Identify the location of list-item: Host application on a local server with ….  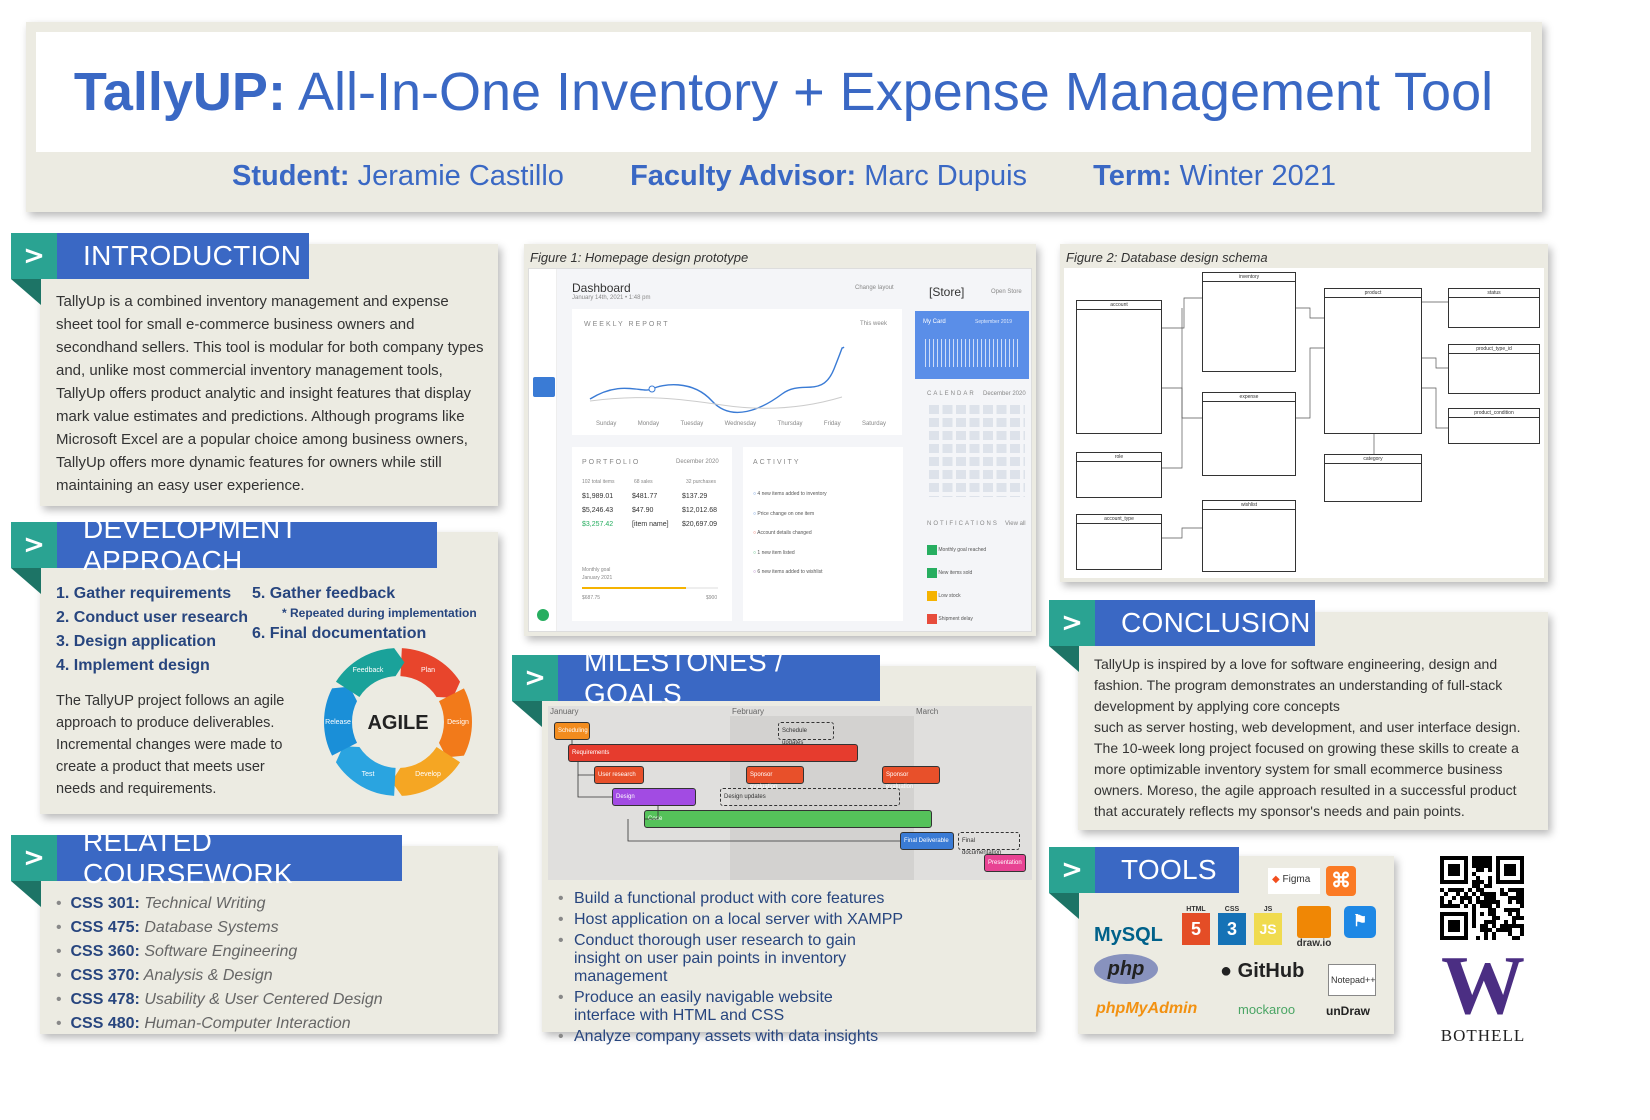
(791, 920).